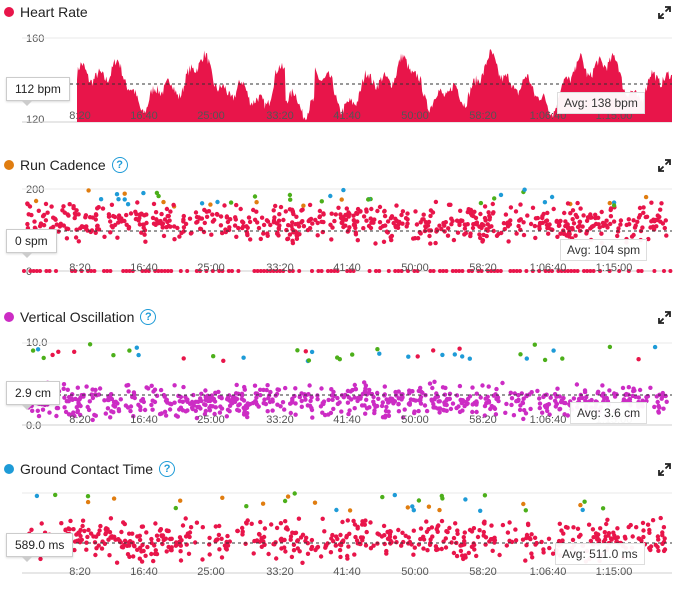 Image resolution: width=681 pixels, height=610 pixels. I want to click on y-tick-top: 200, so click(35, 190).